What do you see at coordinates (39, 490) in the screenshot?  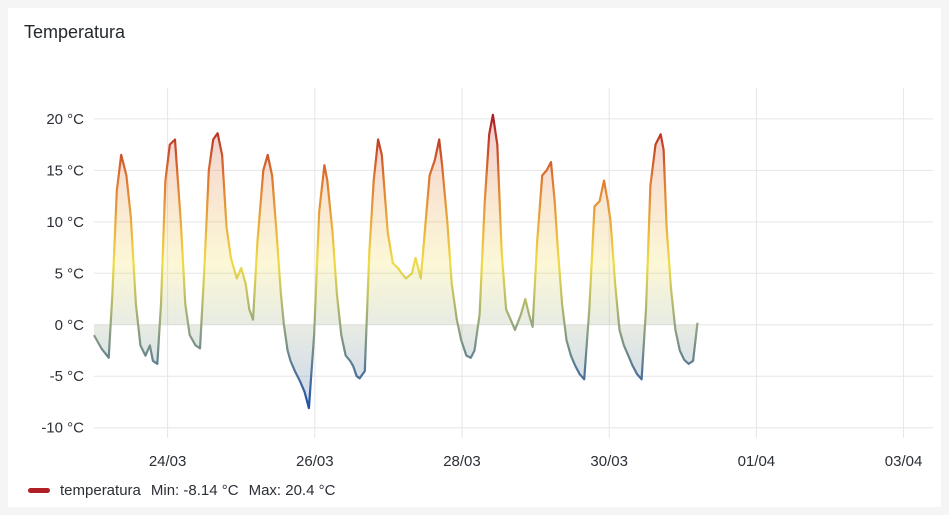 I see `legend-color-swatch` at bounding box center [39, 490].